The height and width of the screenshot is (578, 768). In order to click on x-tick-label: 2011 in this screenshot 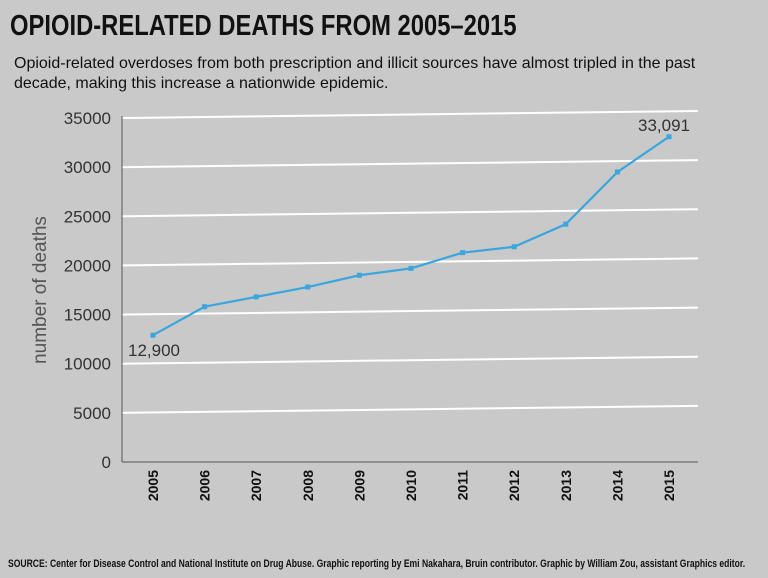, I will do `click(463, 485)`.